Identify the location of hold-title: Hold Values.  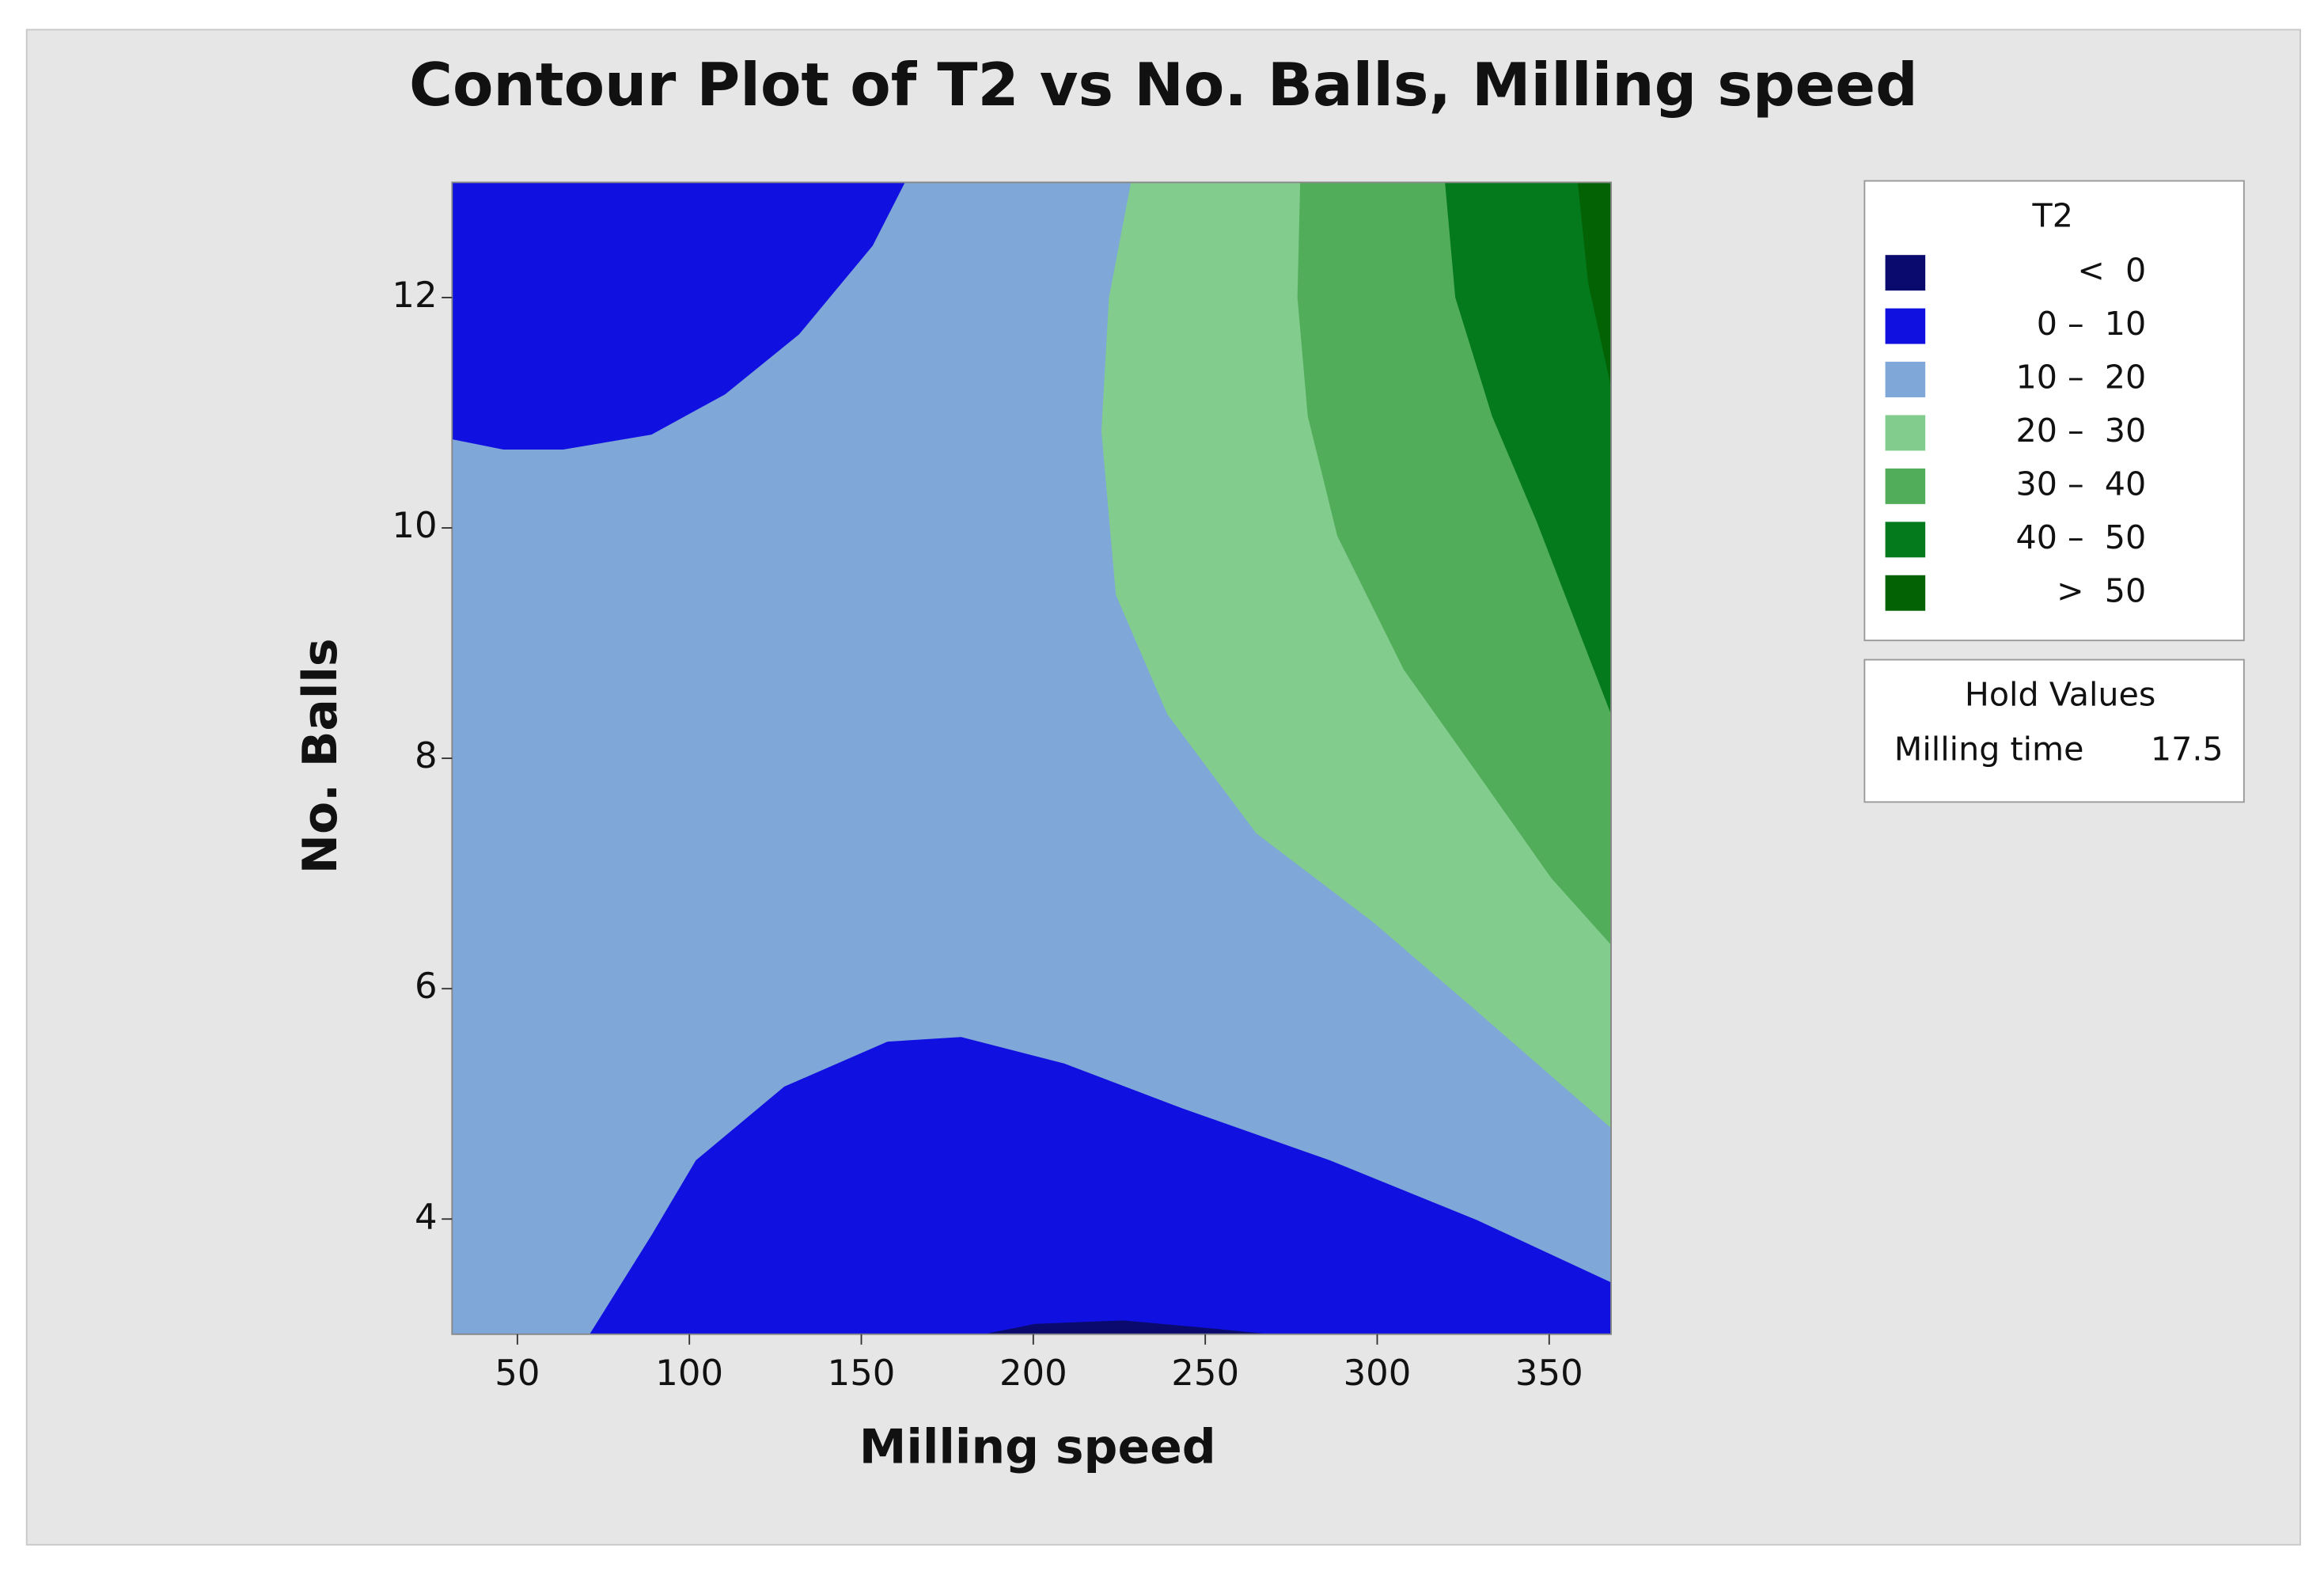
(2060, 694).